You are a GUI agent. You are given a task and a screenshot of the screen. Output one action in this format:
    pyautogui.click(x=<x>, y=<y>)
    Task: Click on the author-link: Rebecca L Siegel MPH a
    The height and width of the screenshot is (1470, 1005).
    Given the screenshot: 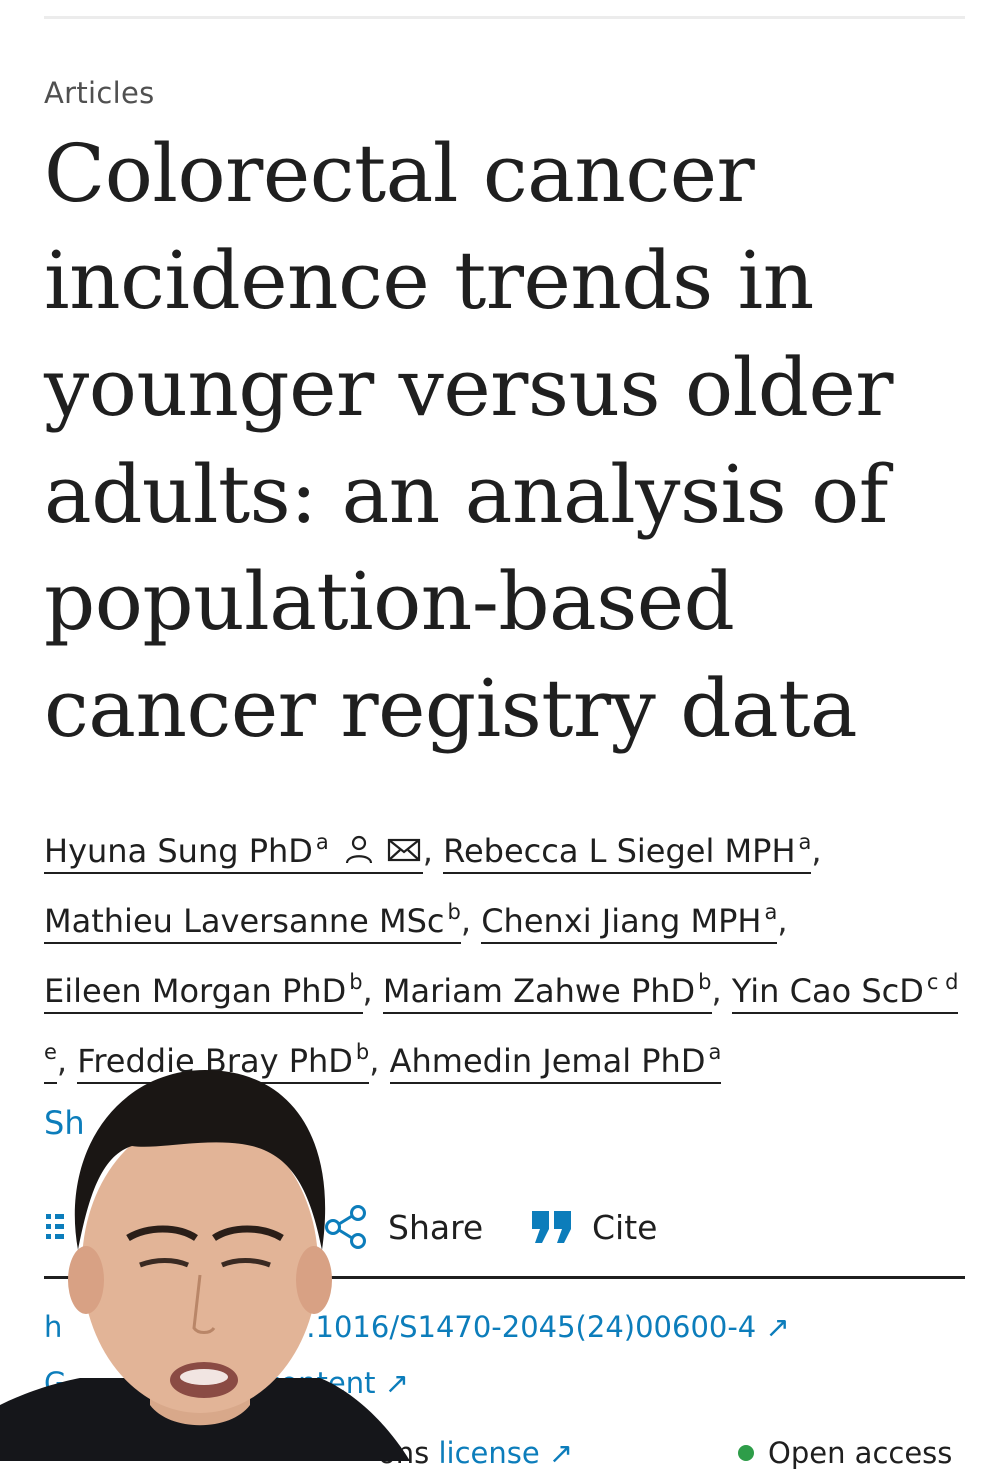 What is the action you would take?
    pyautogui.click(x=627, y=852)
    